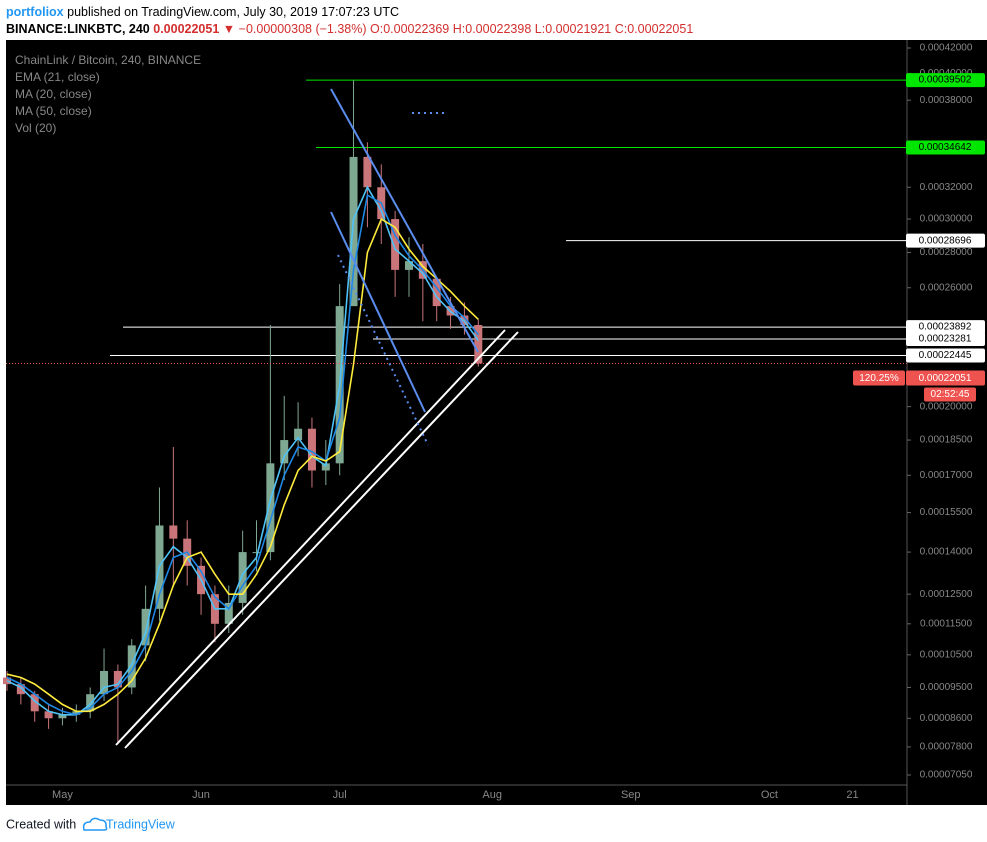 The width and height of the screenshot is (987, 842). I want to click on change-box, so click(879, 378).